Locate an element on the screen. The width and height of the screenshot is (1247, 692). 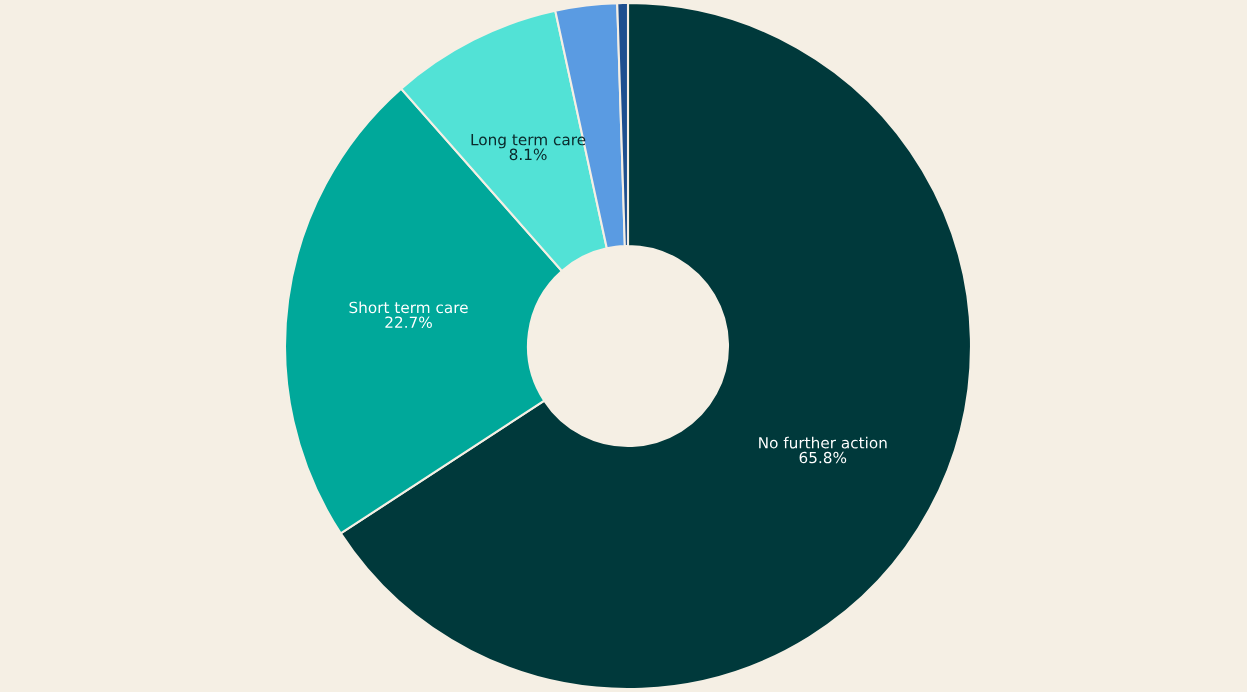
data-label: 65.8% is located at coordinates (823, 457).